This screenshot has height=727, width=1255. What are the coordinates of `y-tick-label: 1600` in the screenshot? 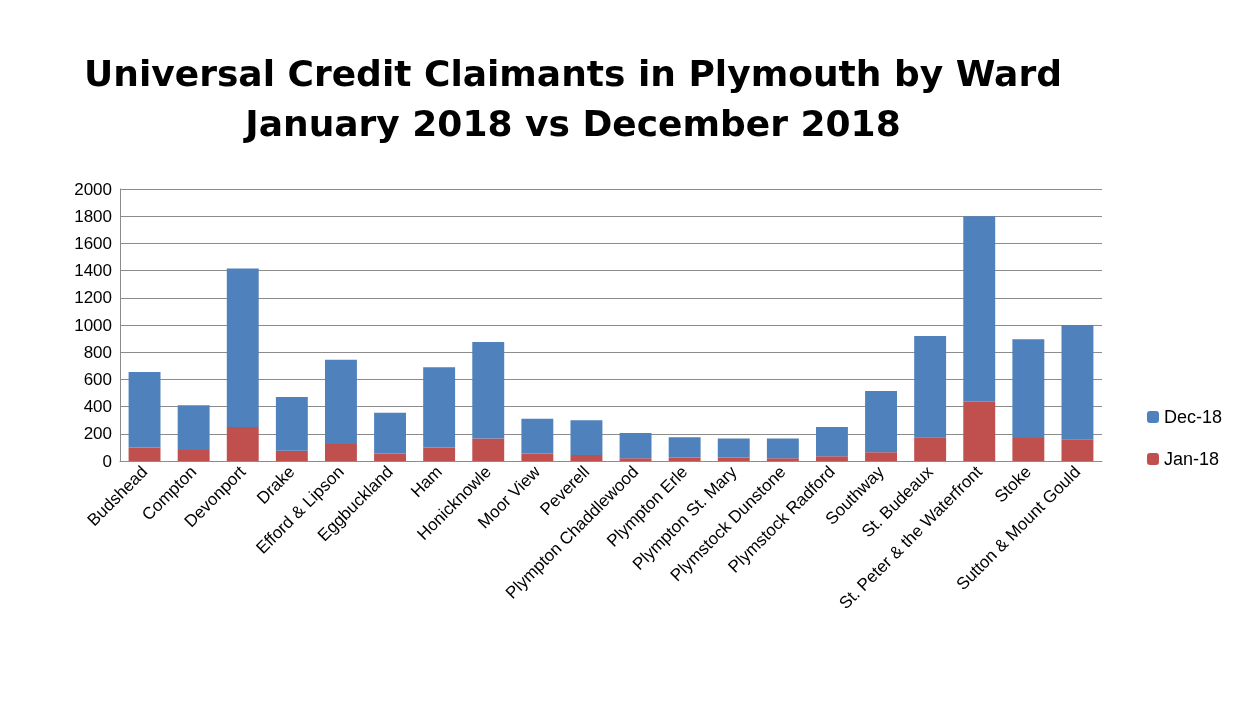 It's located at (93, 243).